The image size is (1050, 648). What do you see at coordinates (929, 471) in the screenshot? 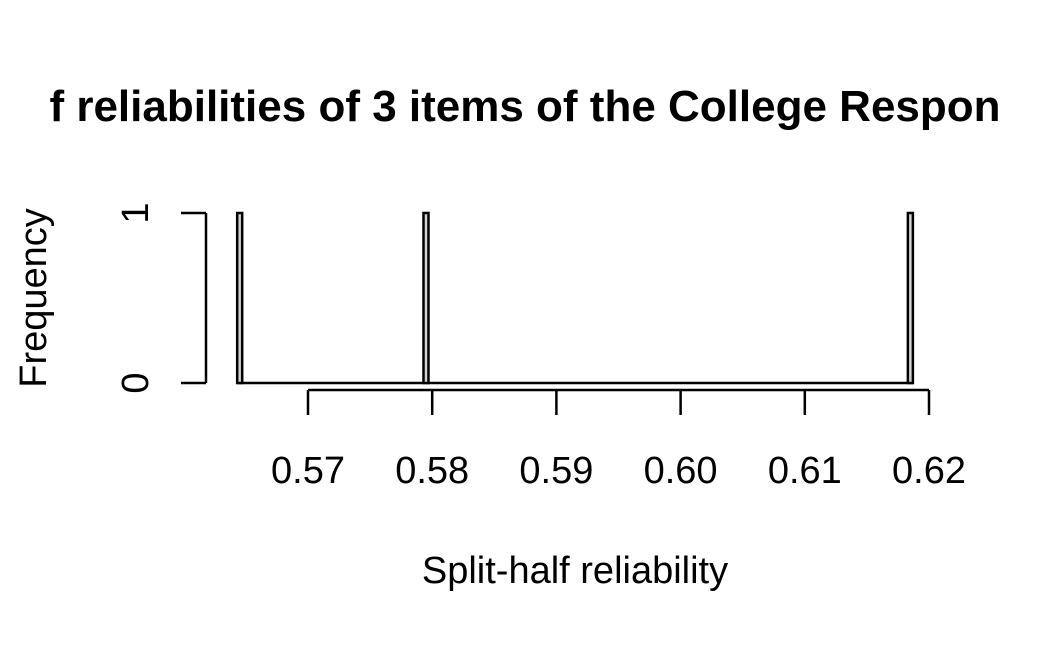
I see `x-tick-label: 0.62` at bounding box center [929, 471].